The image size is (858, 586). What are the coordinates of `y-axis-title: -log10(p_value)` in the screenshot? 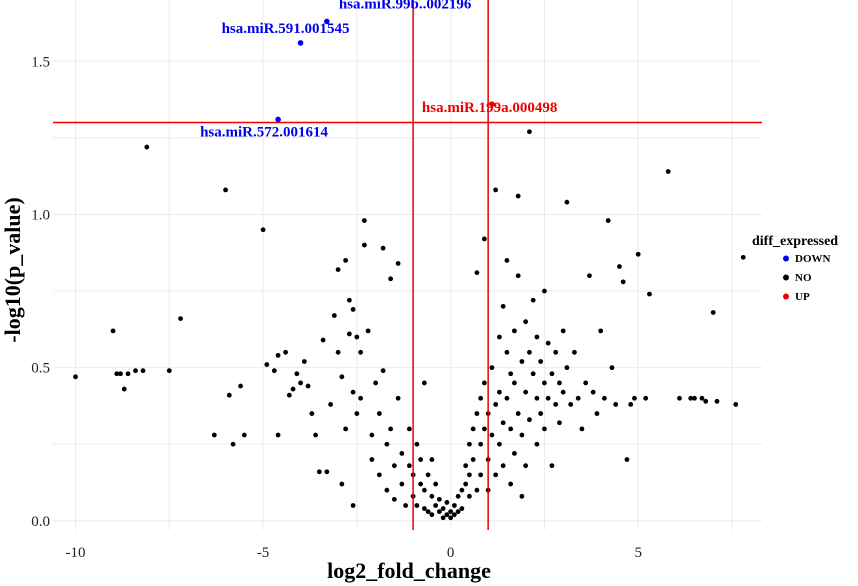 It's located at (12, 269).